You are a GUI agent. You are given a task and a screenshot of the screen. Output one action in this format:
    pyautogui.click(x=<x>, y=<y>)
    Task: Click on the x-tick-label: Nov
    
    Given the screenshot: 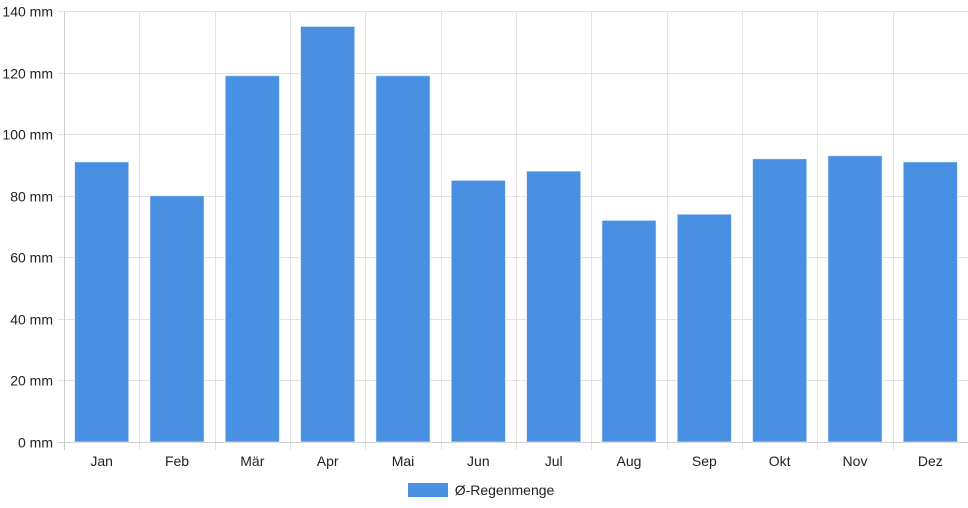 What is the action you would take?
    pyautogui.click(x=855, y=461)
    